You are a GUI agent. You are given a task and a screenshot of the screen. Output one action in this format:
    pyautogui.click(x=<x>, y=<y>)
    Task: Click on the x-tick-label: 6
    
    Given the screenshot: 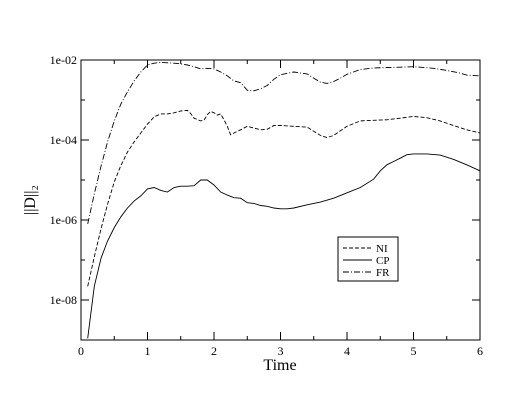 What is the action you would take?
    pyautogui.click(x=480, y=351)
    